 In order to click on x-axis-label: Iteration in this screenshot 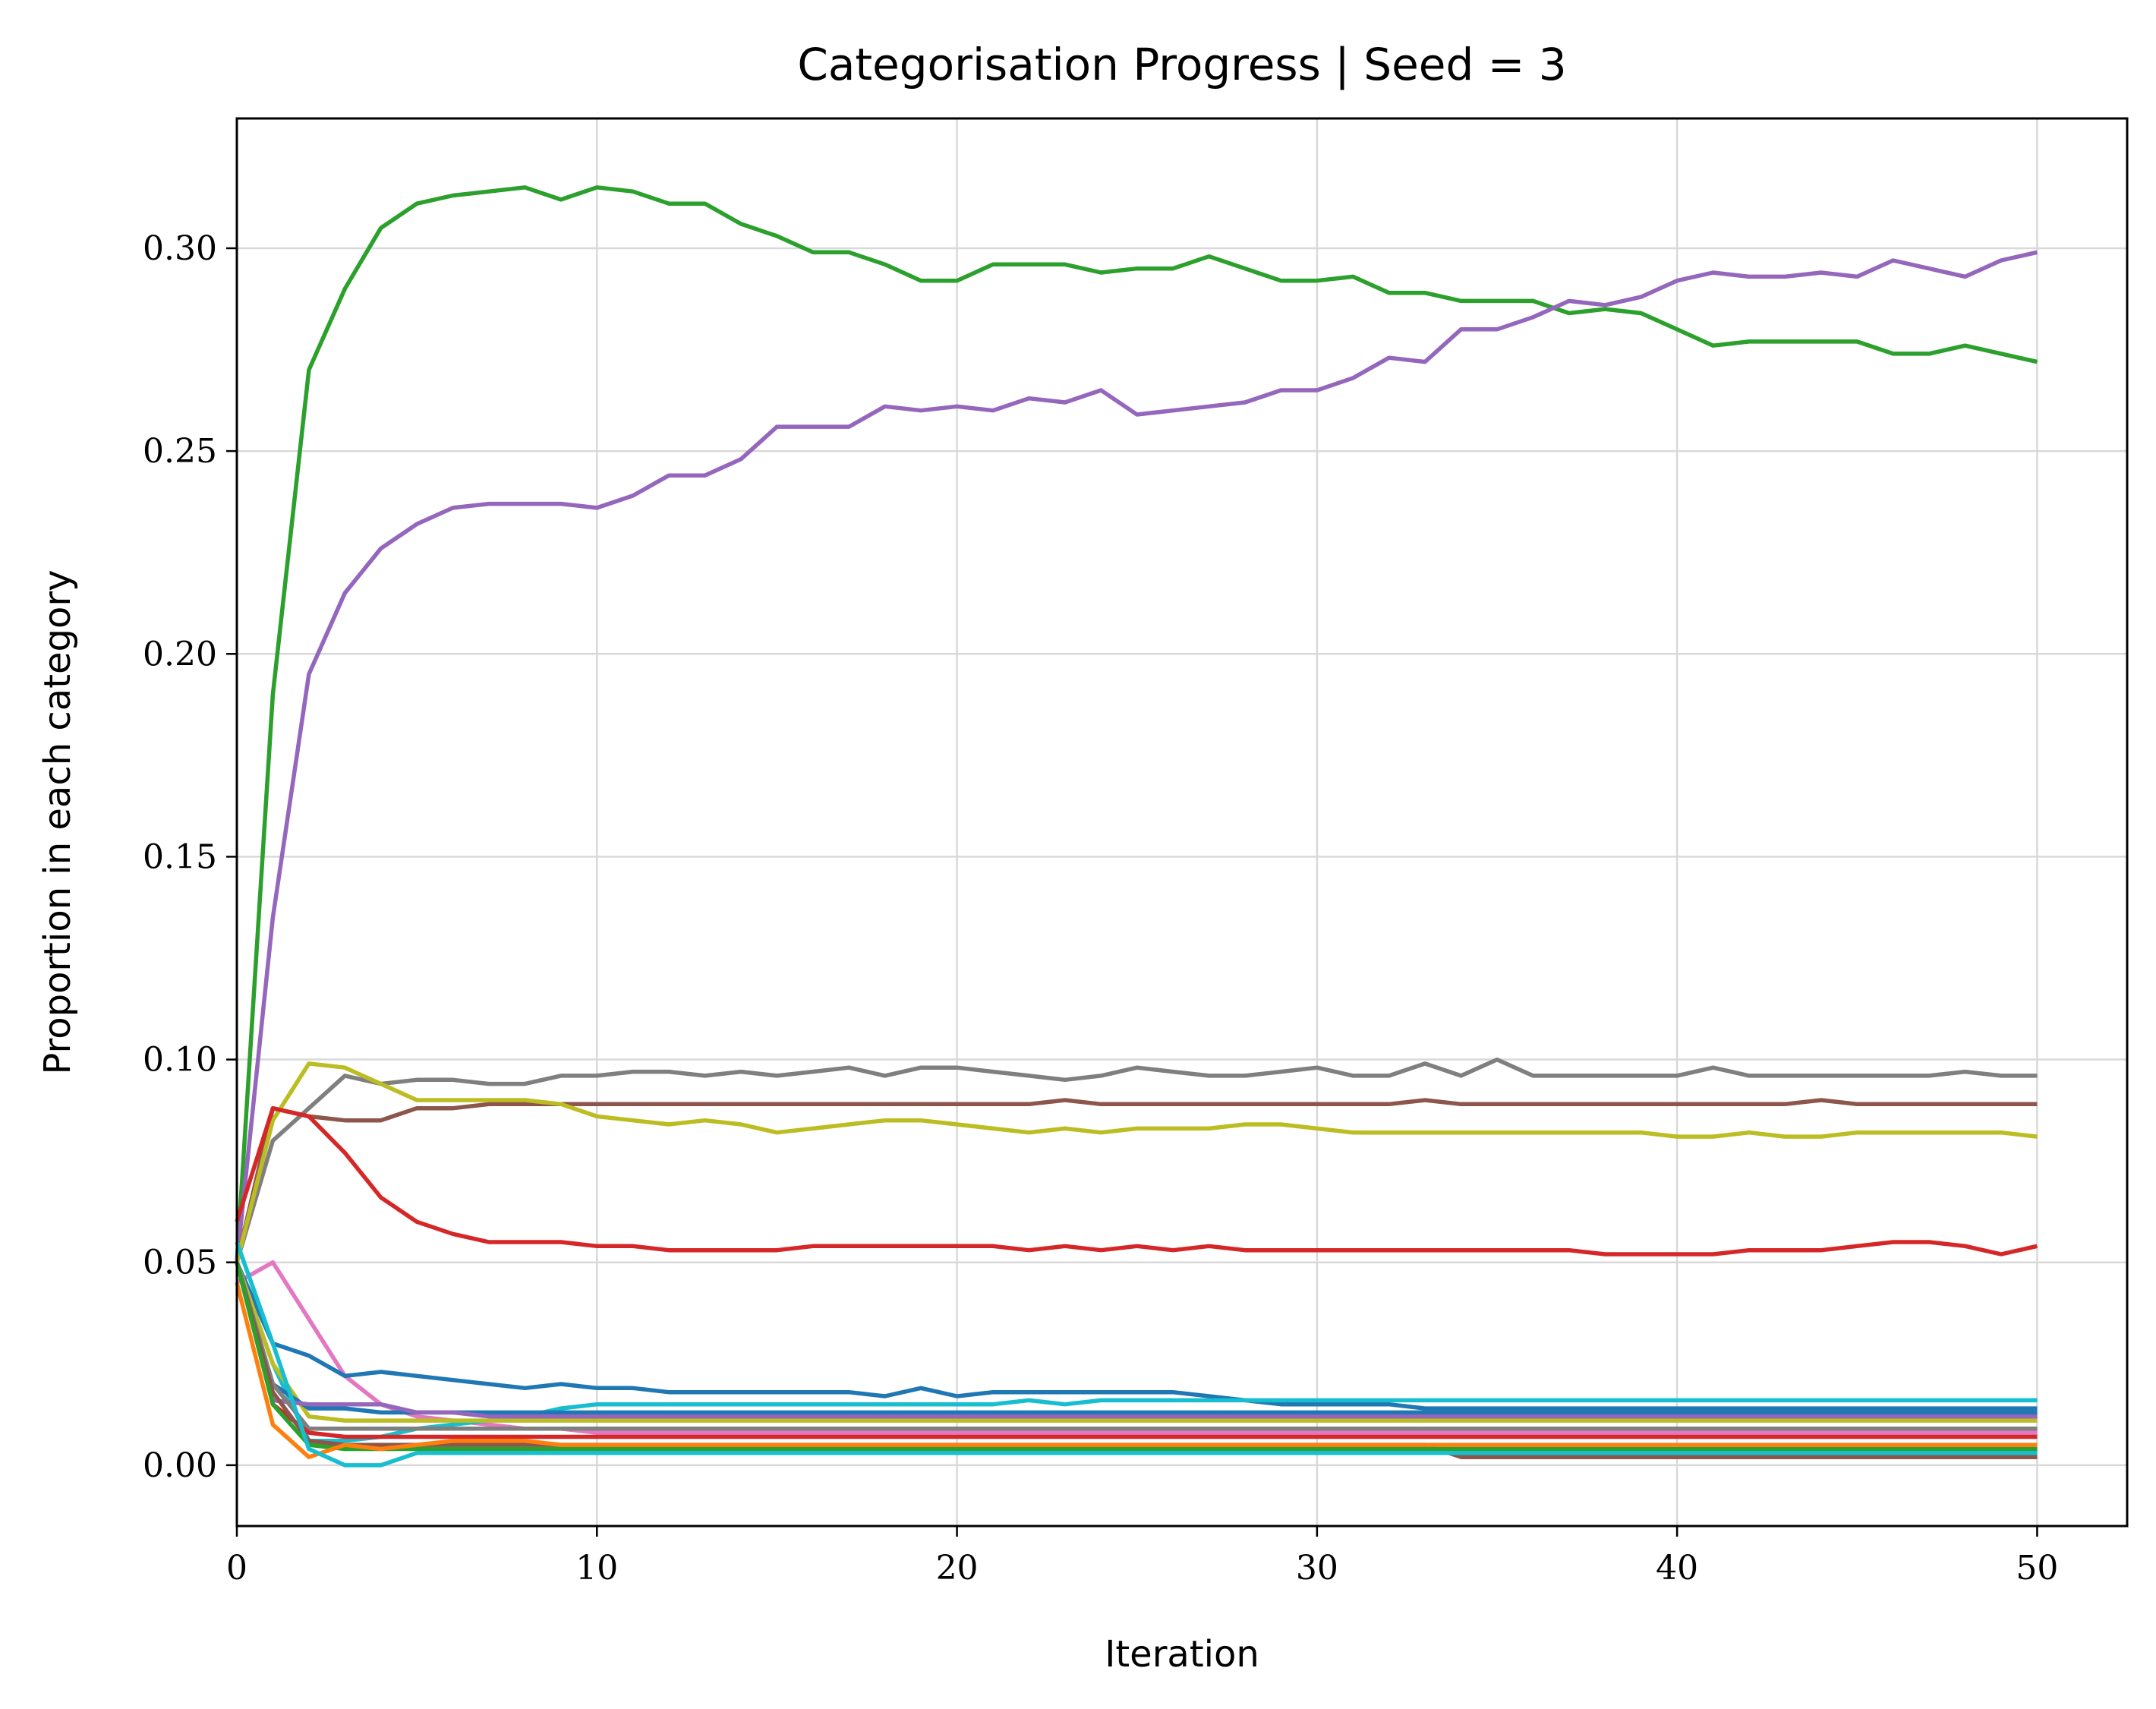, I will do `click(1182, 1654)`.